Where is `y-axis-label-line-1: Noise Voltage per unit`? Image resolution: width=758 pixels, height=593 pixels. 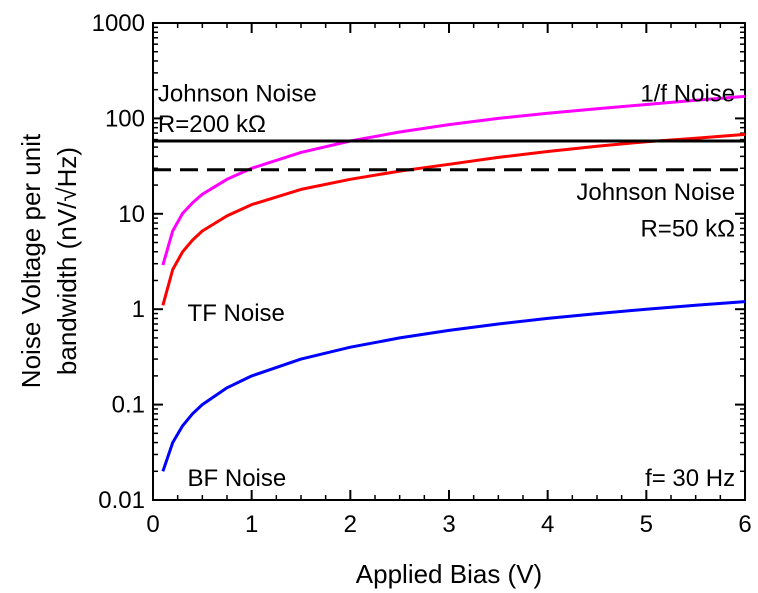
y-axis-label-line-1: Noise Voltage per unit is located at coordinates (31, 260).